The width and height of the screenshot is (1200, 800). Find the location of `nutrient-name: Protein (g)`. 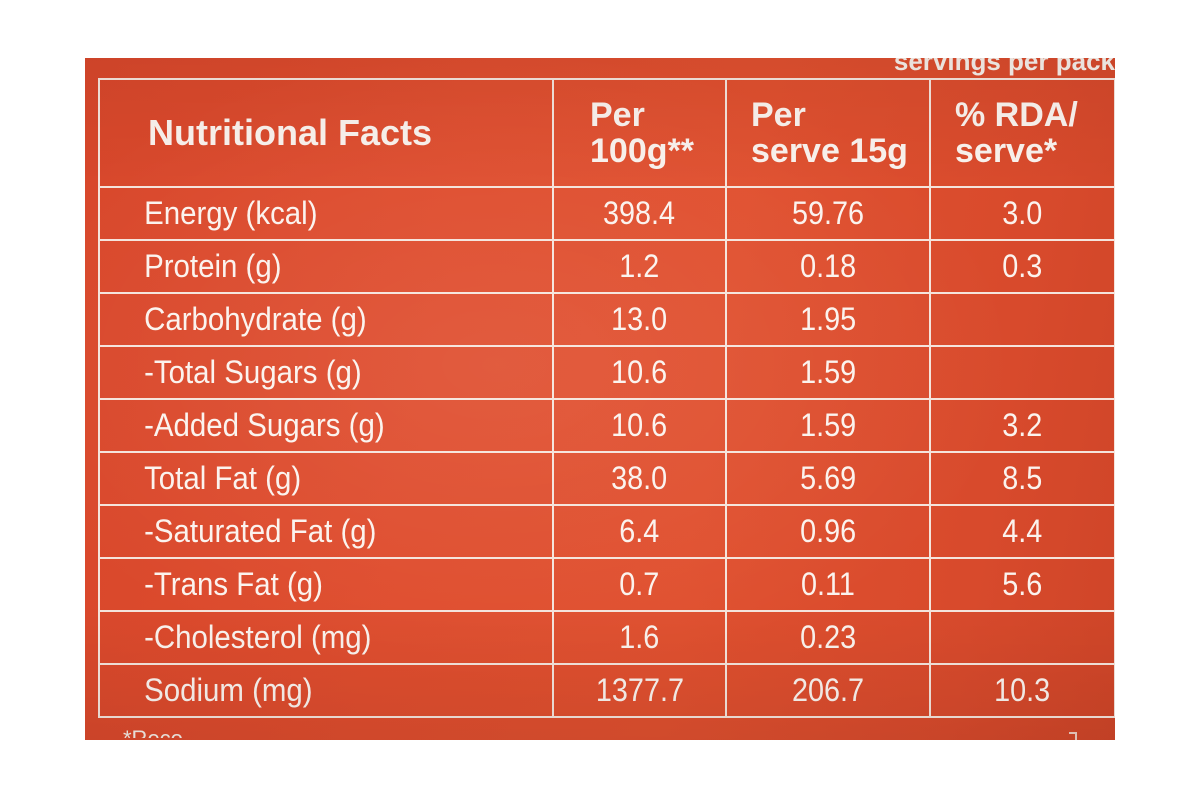

nutrient-name: Protein (g) is located at coordinates (308, 266).